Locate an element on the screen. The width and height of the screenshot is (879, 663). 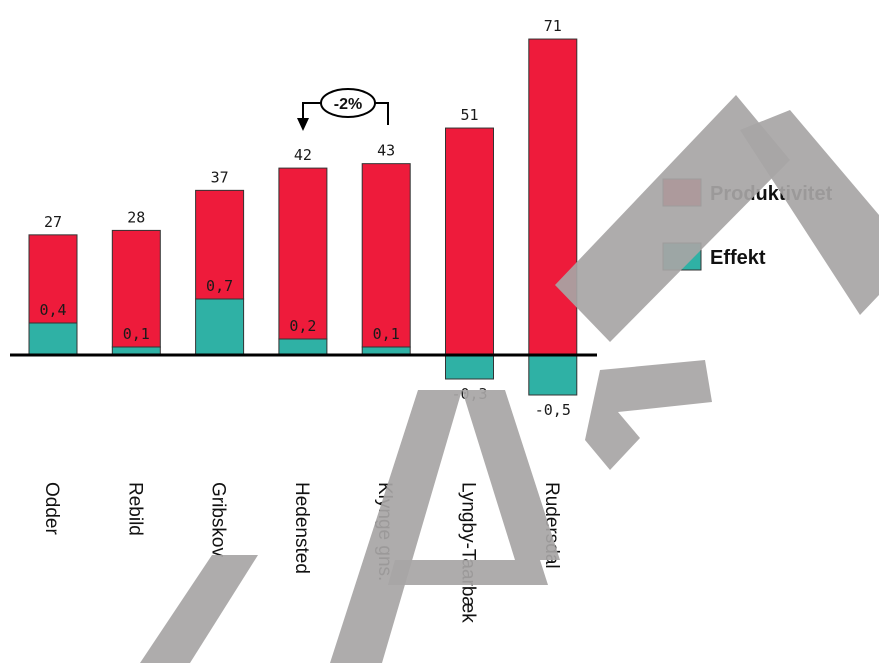
category-label-odder: Odder is located at coordinates (51, 508).